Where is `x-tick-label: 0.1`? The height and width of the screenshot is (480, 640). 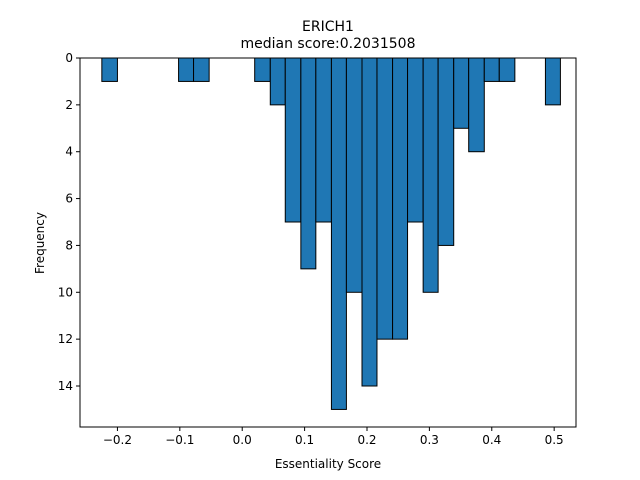 x-tick-label: 0.1 is located at coordinates (304, 440).